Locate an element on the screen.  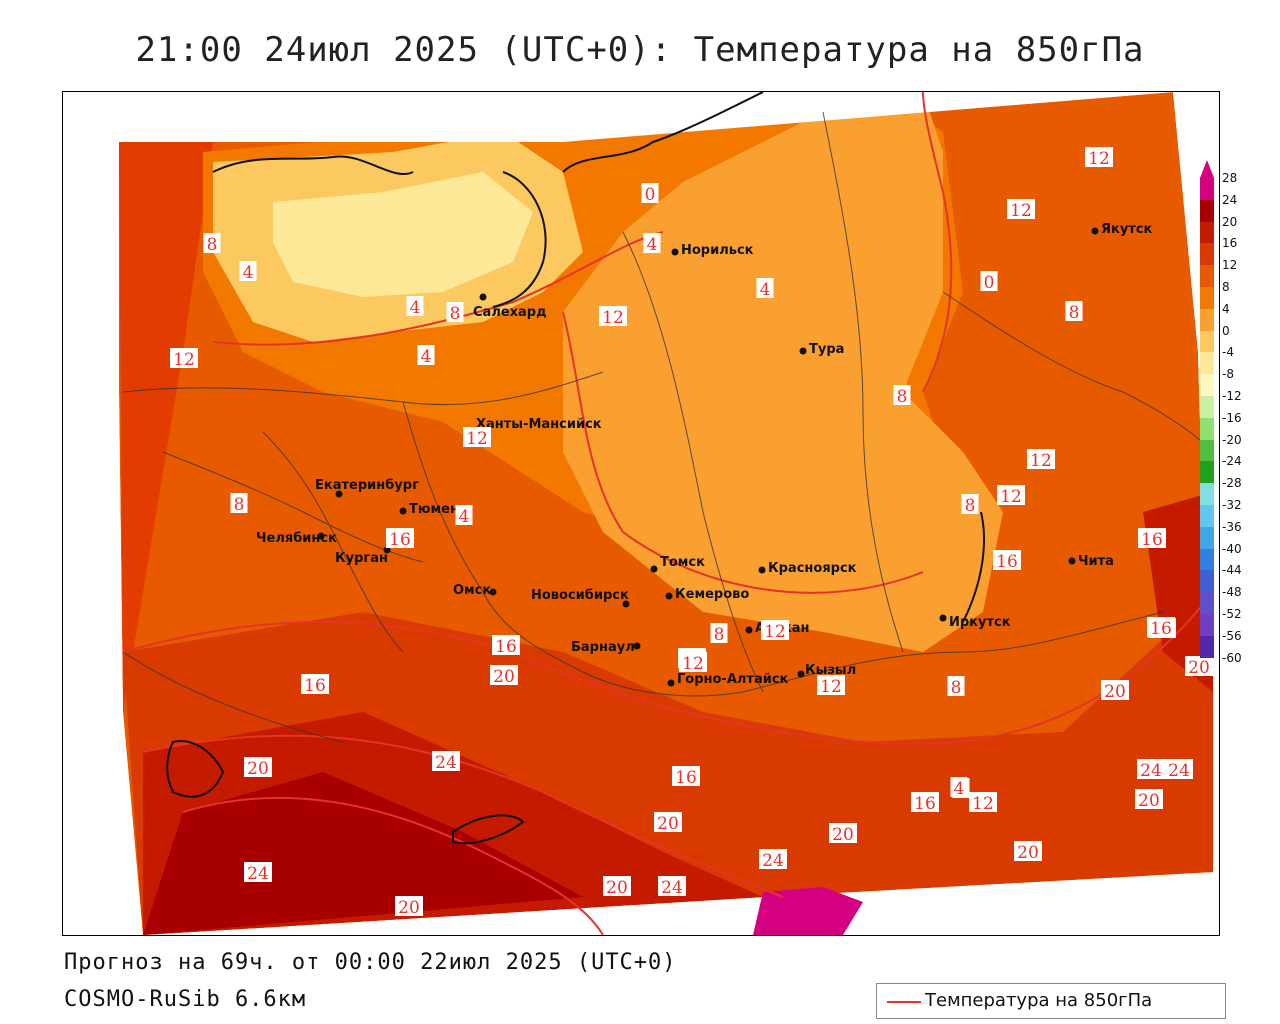
colorbar-tick-label: -4 is located at coordinates (1228, 352).